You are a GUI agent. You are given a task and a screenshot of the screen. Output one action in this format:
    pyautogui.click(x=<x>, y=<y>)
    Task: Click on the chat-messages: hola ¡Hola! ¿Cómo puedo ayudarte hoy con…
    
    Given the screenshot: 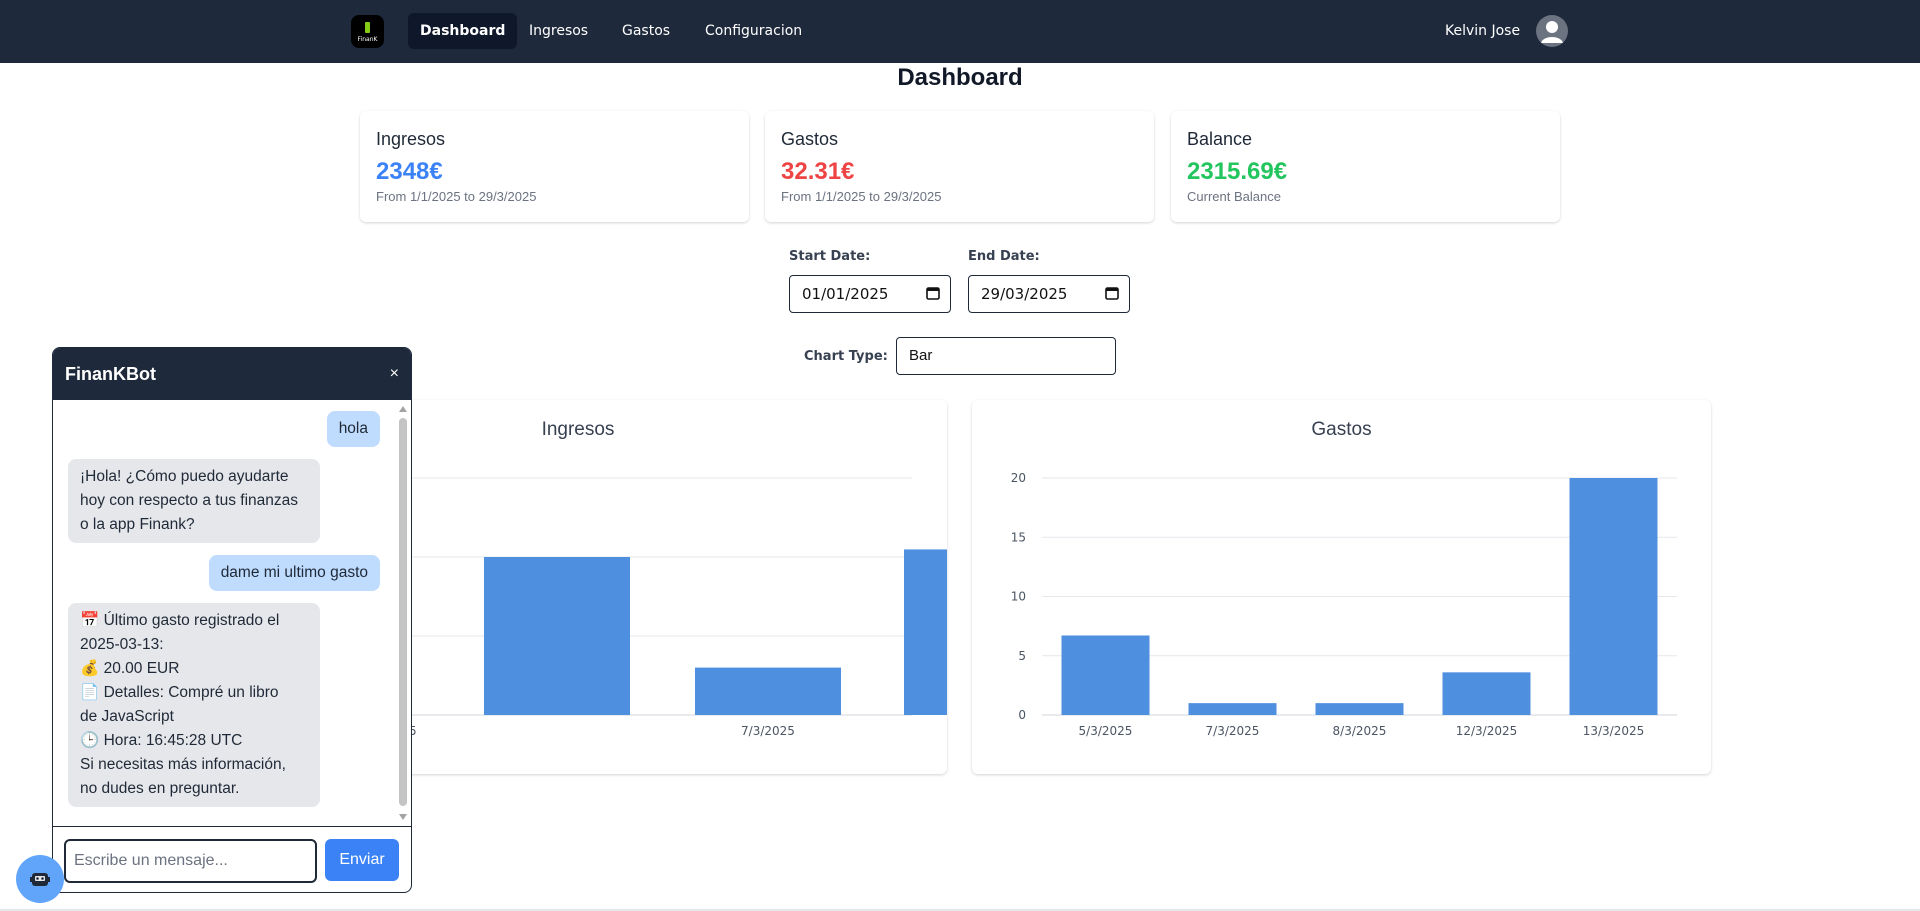 What is the action you would take?
    pyautogui.click(x=232, y=613)
    